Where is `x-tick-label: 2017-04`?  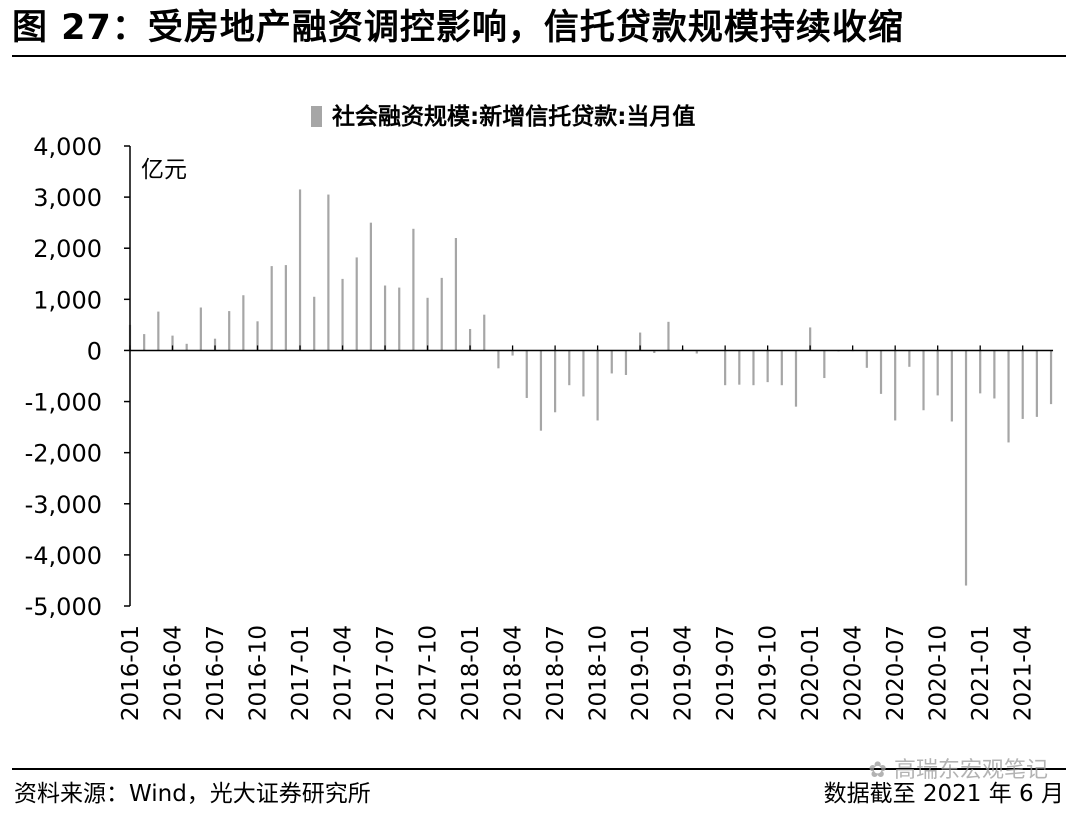
x-tick-label: 2017-04 is located at coordinates (344, 673).